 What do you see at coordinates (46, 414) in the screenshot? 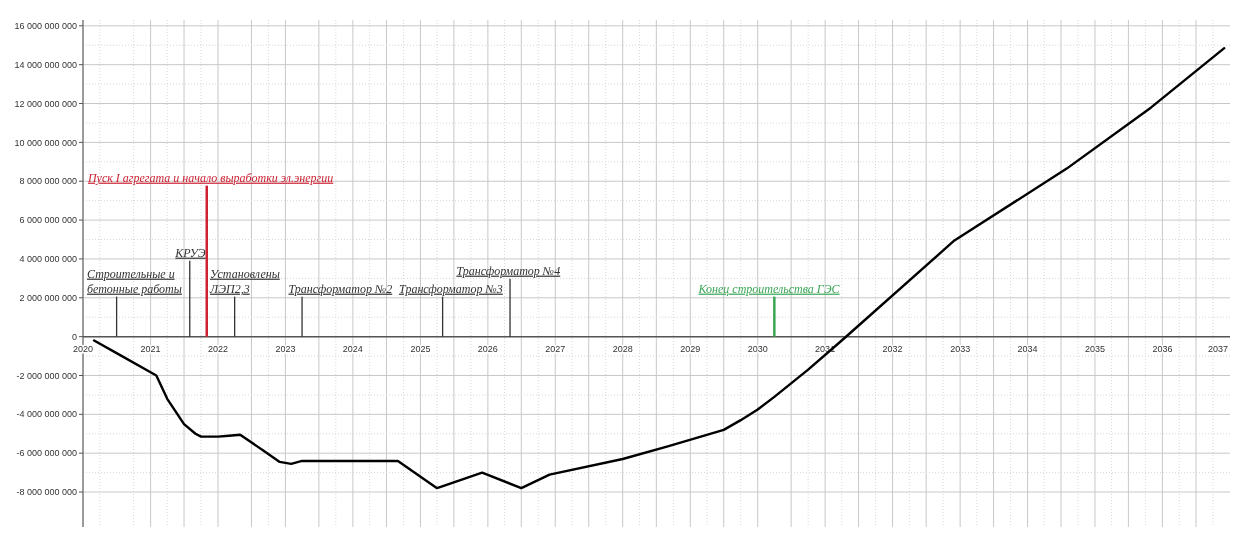
I see `y-tick-label: -4 000 000 000` at bounding box center [46, 414].